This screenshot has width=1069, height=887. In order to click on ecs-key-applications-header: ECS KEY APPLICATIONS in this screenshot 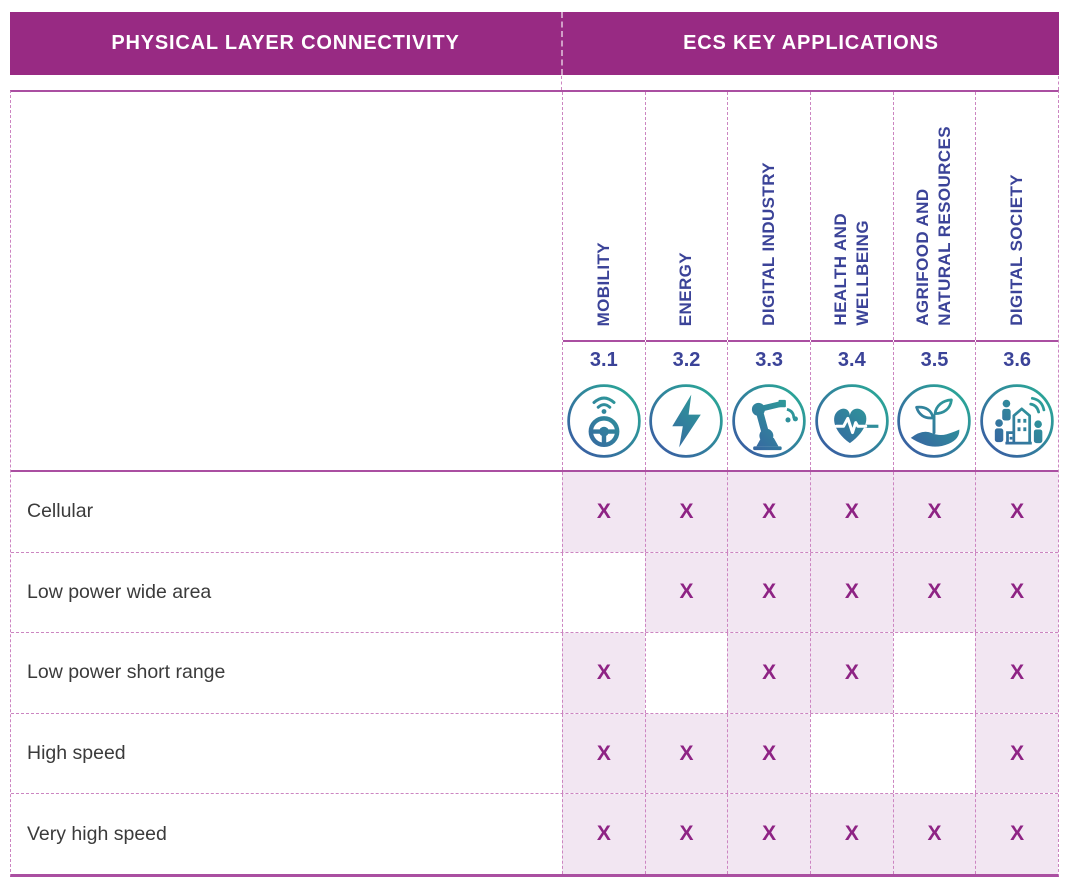, I will do `click(810, 43)`.